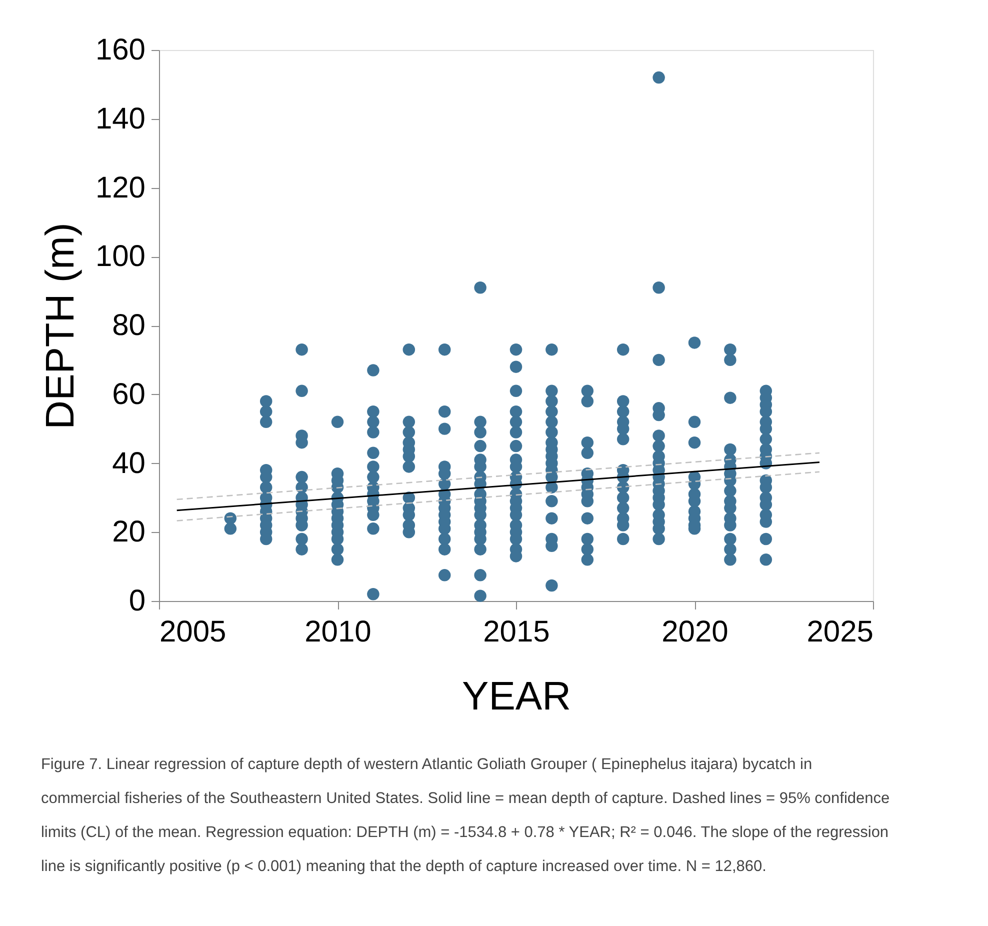 The height and width of the screenshot is (926, 988). I want to click on x-axis-title: YEAR, so click(516, 696).